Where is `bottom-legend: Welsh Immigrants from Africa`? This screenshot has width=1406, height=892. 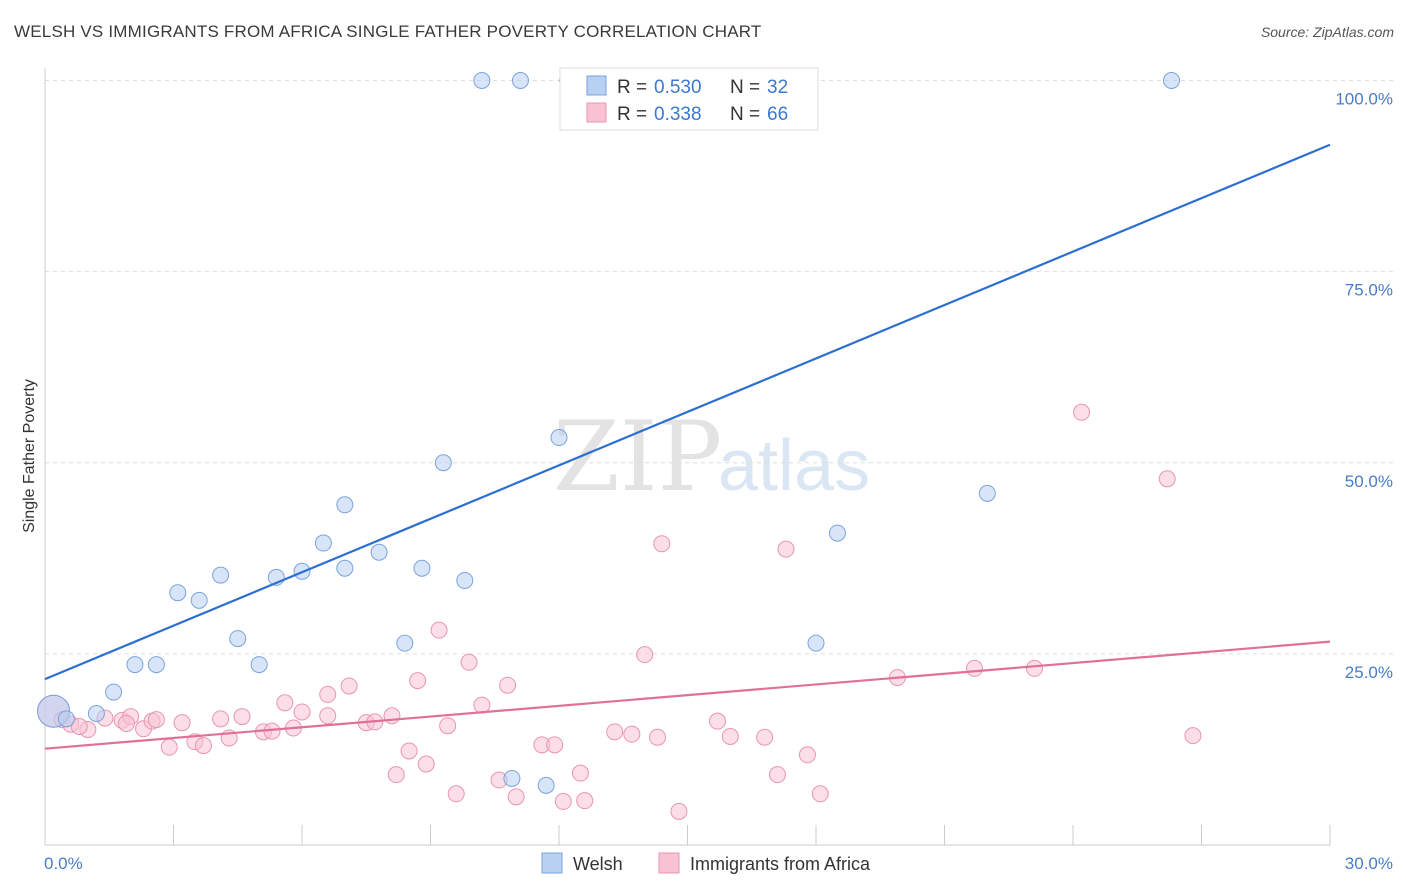
bottom-legend: Welsh Immigrants from Africa is located at coordinates (706, 863).